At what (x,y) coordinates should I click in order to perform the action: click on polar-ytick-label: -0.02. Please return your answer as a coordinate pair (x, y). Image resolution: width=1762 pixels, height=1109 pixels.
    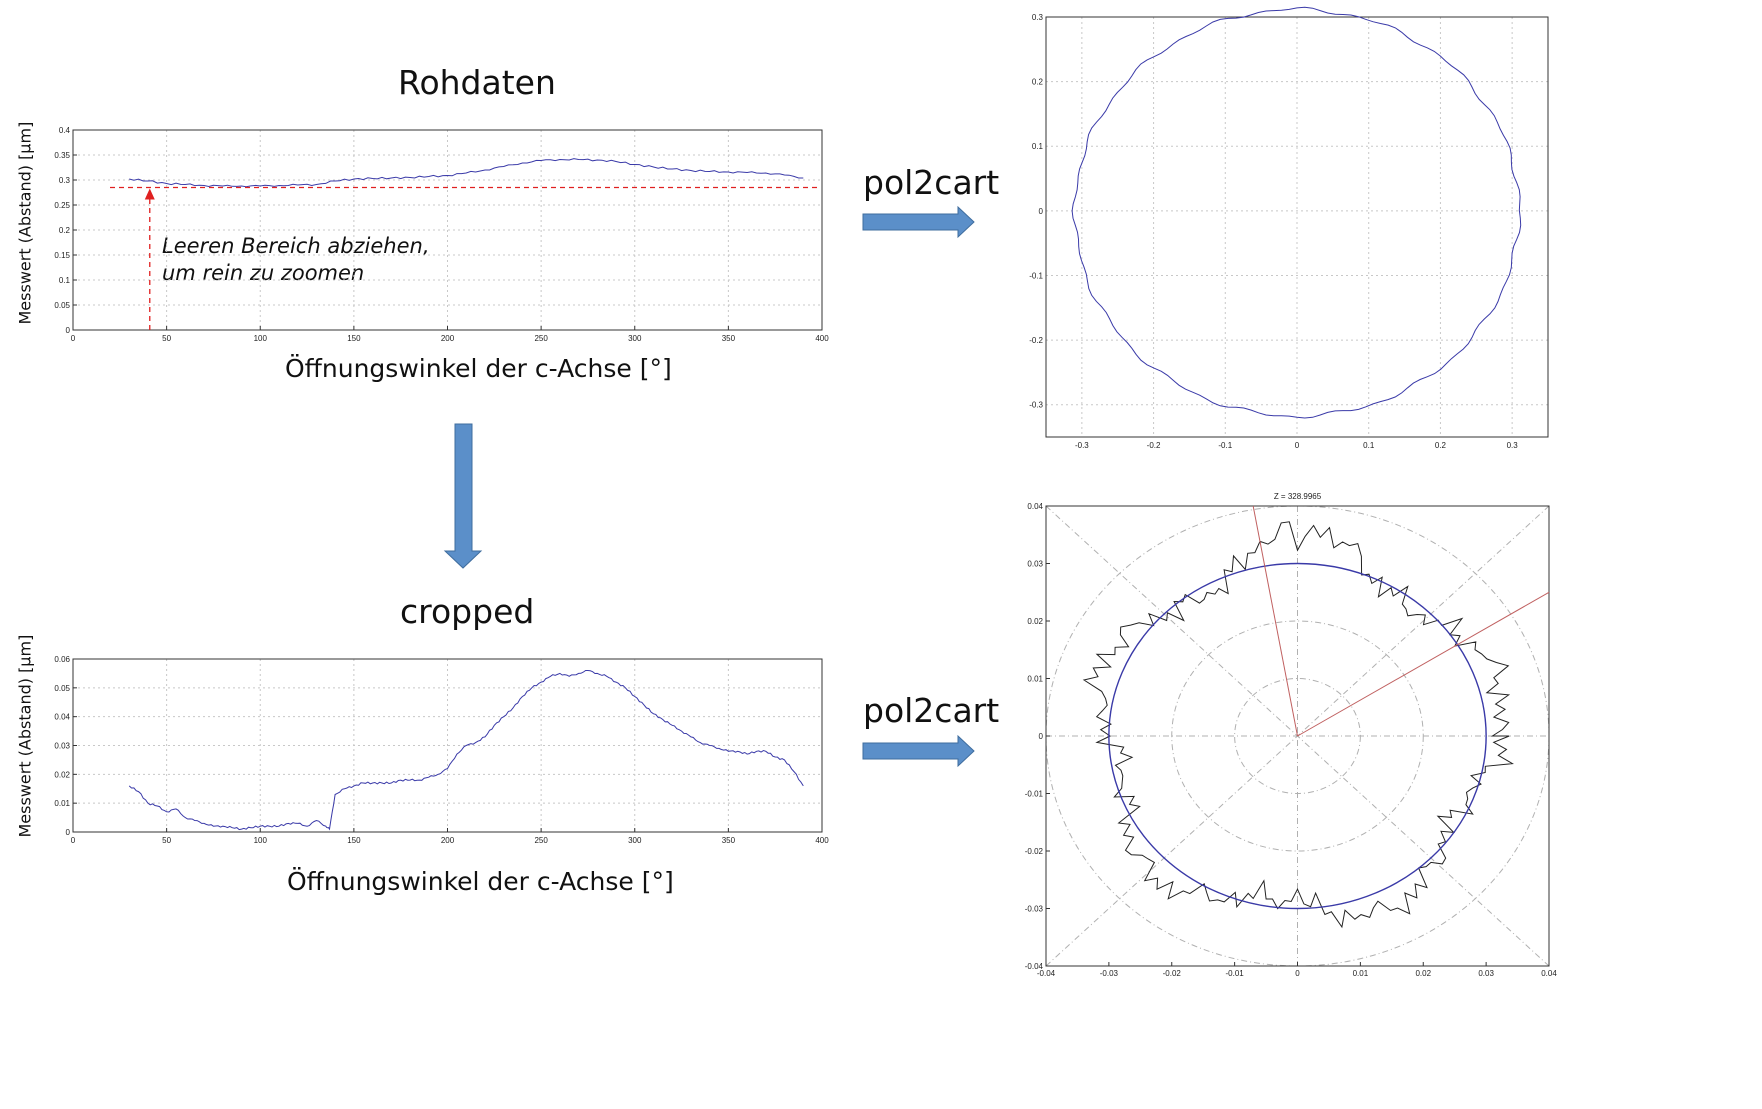
    Looking at the image, I should click on (1034, 851).